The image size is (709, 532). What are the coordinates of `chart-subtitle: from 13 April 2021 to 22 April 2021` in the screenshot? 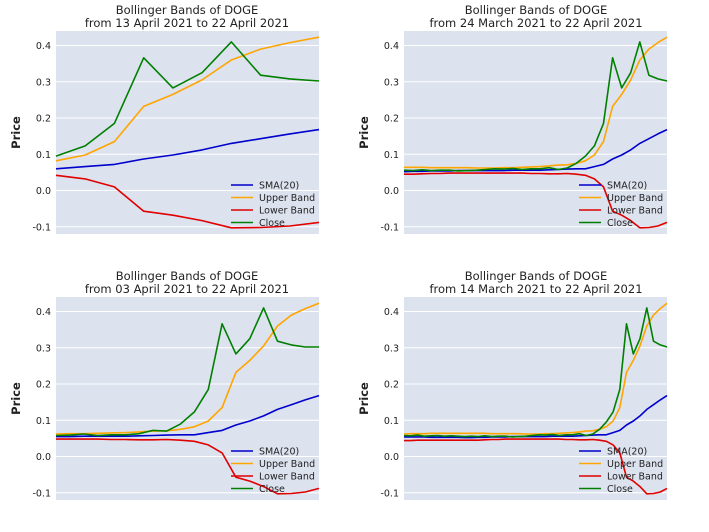 It's located at (187, 23).